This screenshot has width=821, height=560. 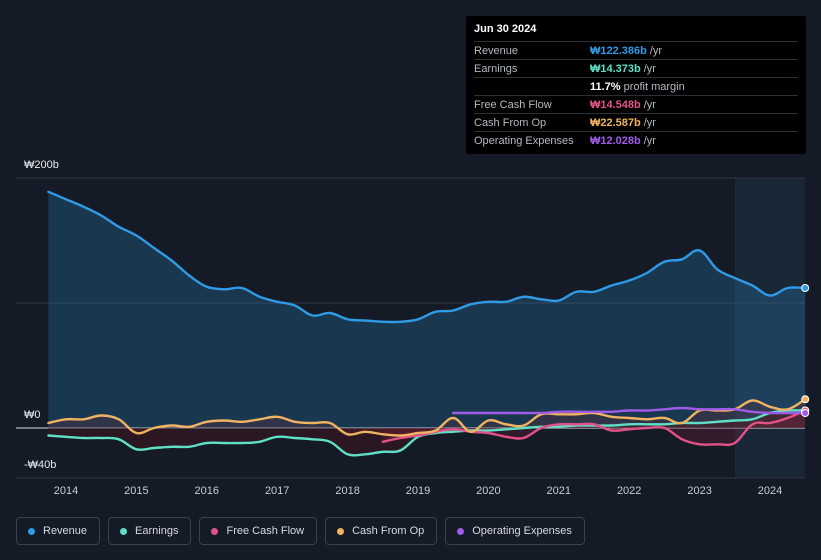 I want to click on cash-from-op-line, so click(x=427, y=417).